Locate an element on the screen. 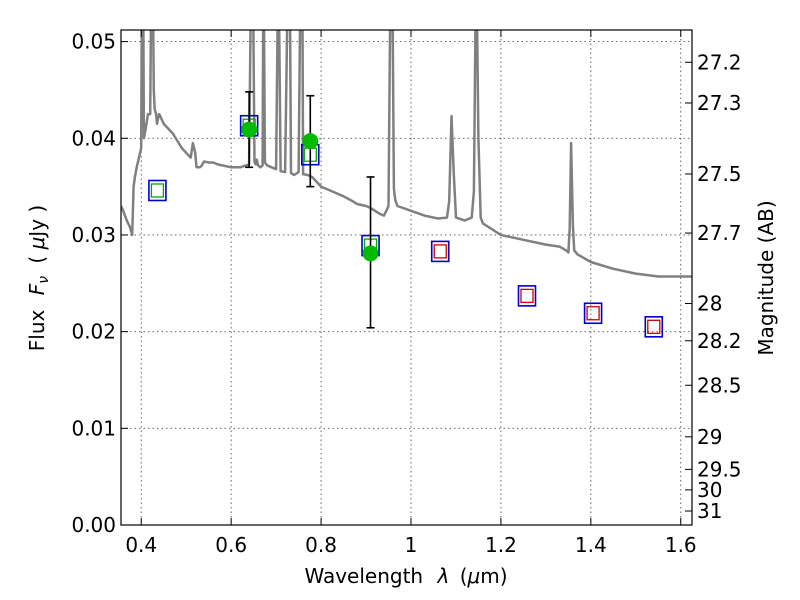  y2-tick-label: 28.5 is located at coordinates (719, 385).